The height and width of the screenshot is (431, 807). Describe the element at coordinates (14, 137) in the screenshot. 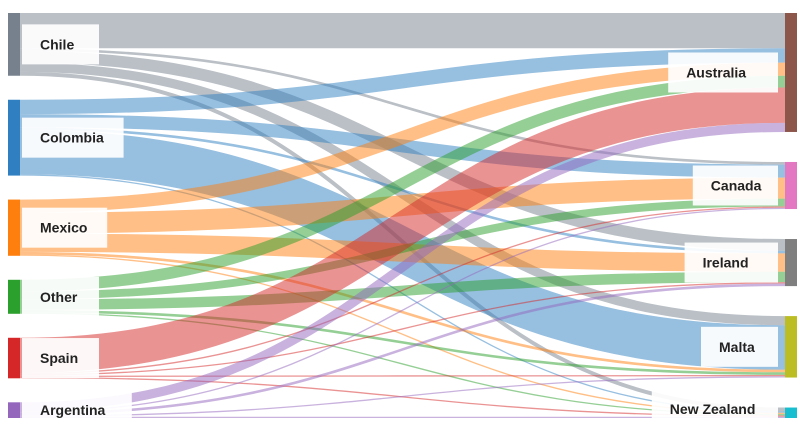

I see `node-colombia` at that location.